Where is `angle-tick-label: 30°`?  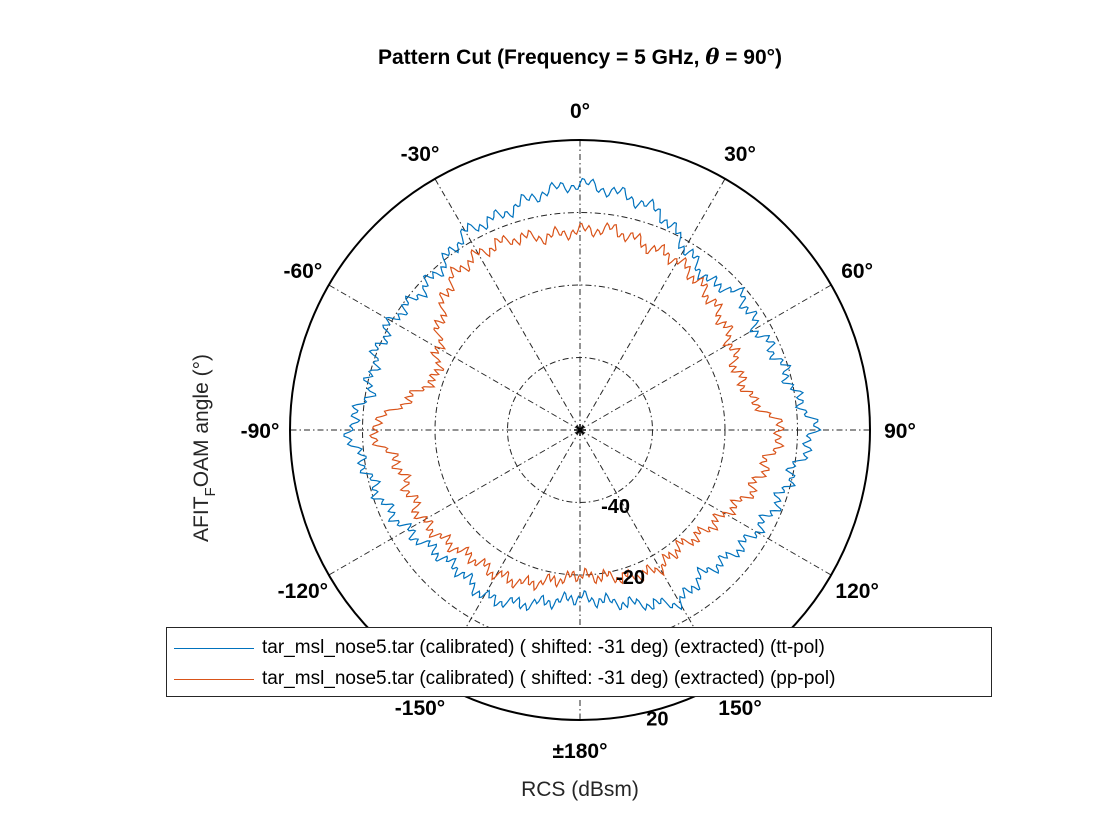 angle-tick-label: 30° is located at coordinates (740, 154).